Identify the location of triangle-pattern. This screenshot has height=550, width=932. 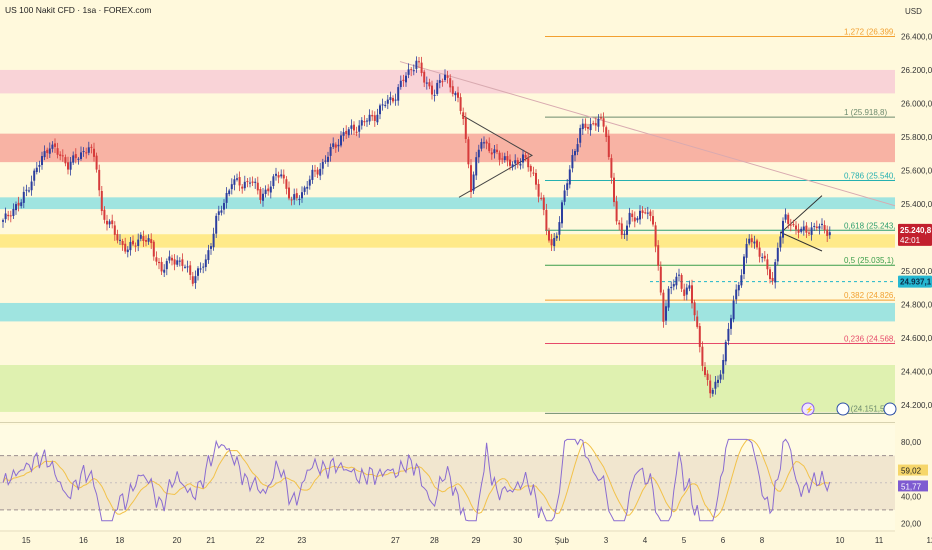
(496, 156).